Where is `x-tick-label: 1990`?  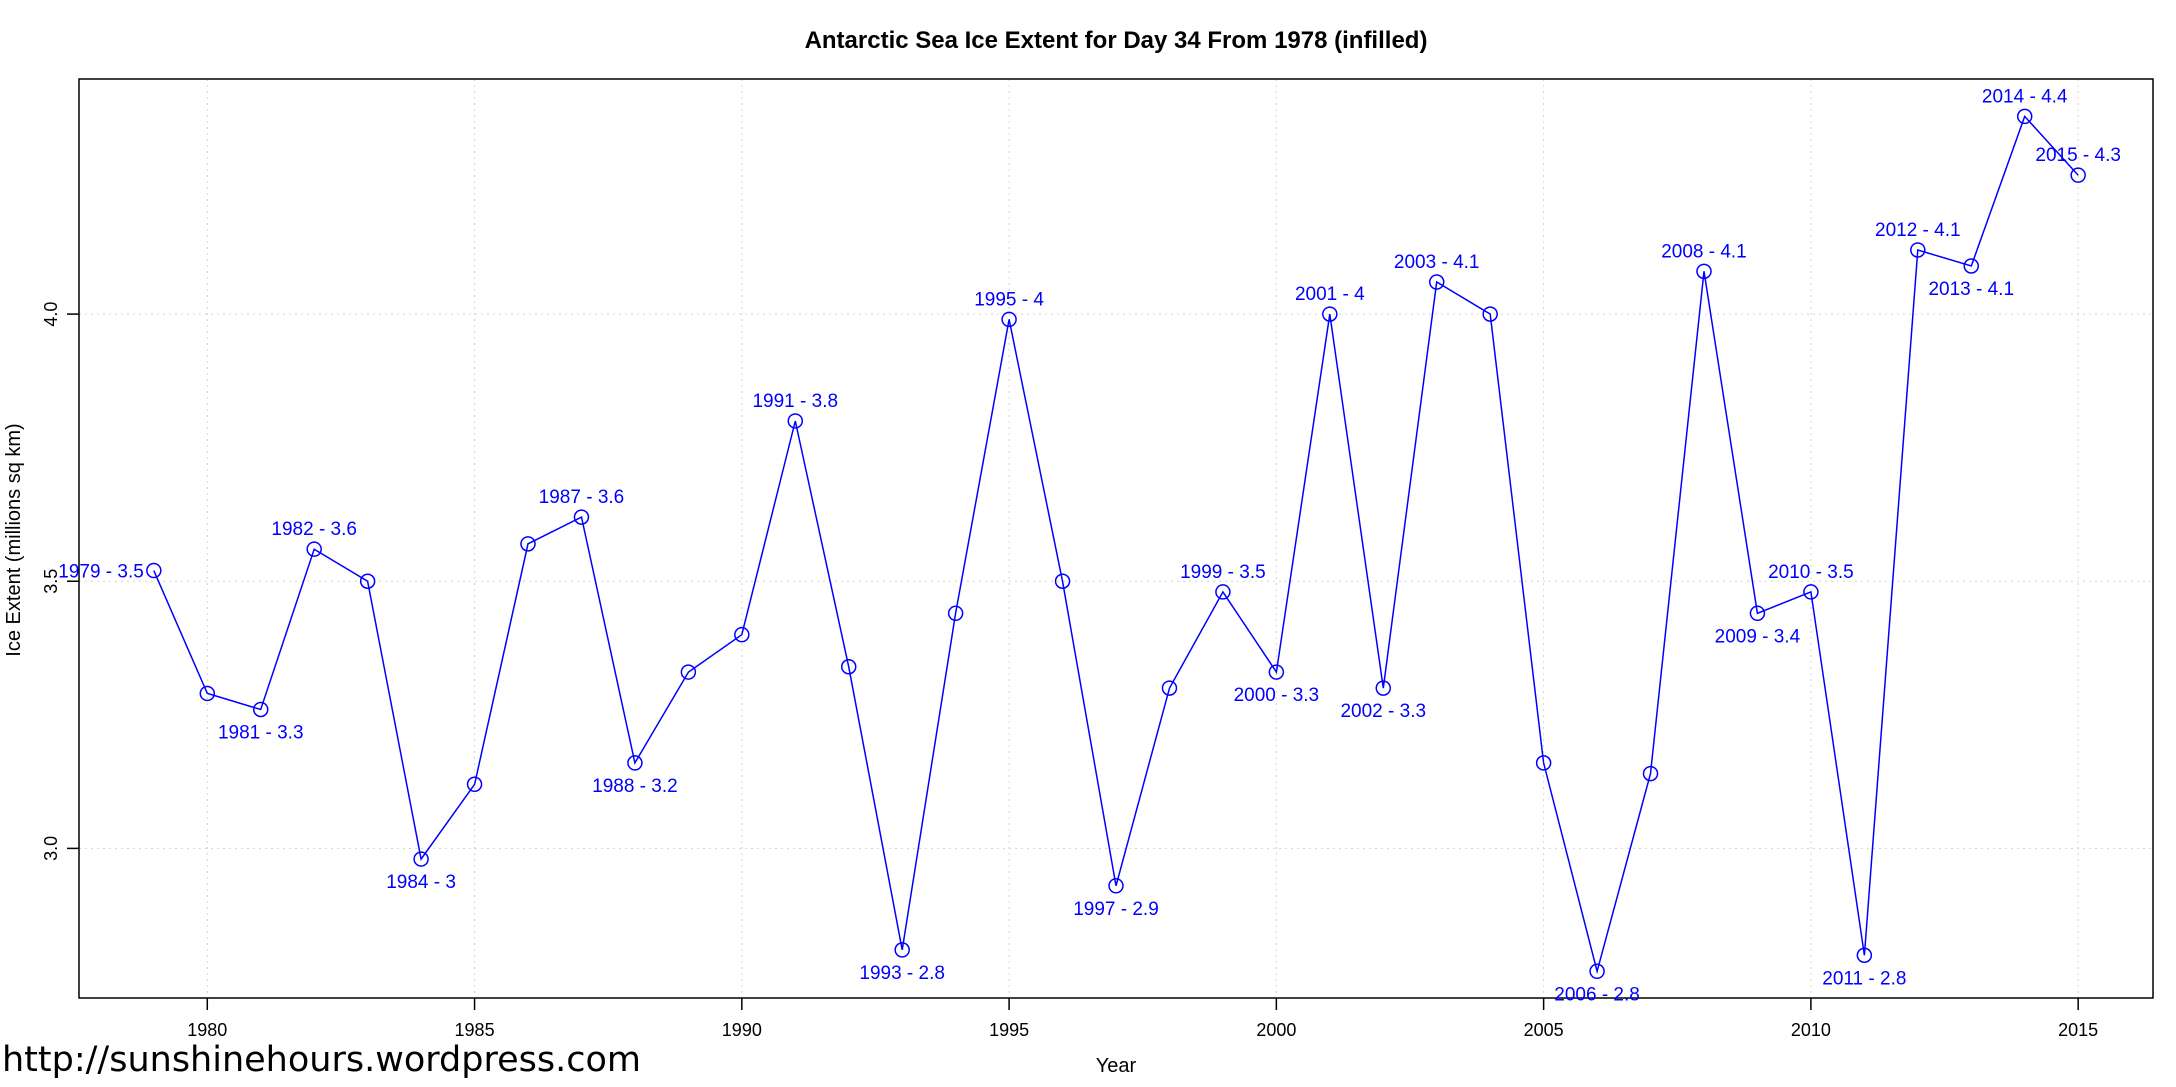 x-tick-label: 1990 is located at coordinates (742, 1030).